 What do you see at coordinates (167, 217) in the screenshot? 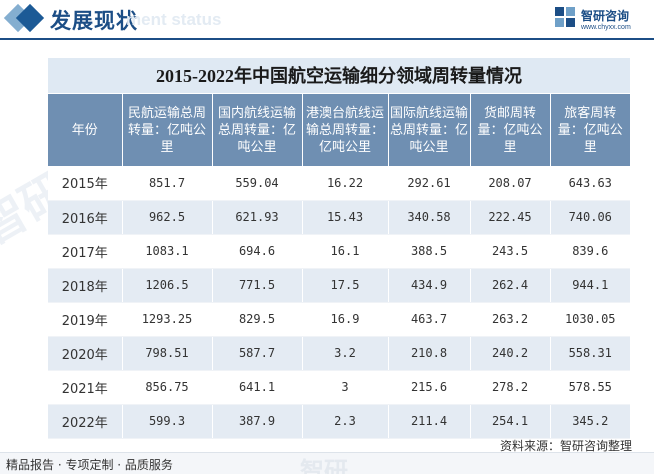
I see `table-cell: 962.5` at bounding box center [167, 217].